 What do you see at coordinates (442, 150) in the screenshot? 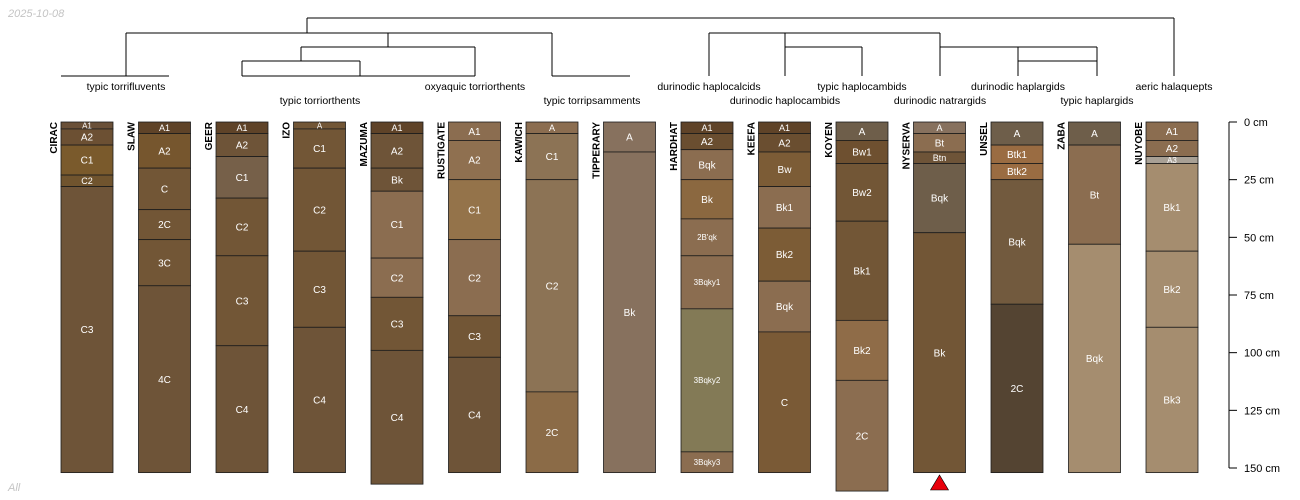
I see `profile-name: RUSTIGATE` at bounding box center [442, 150].